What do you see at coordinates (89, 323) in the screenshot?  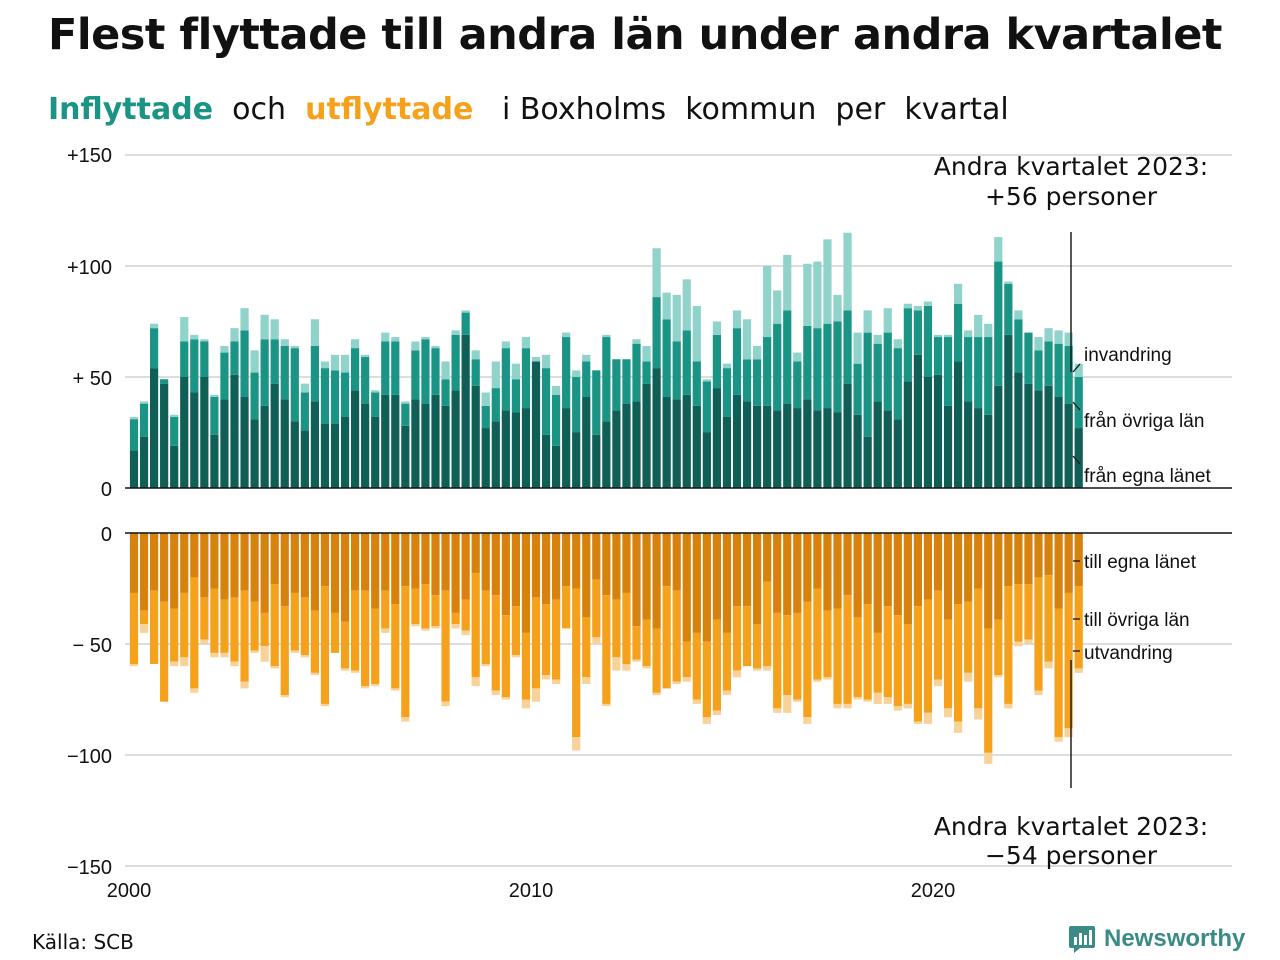 I see `y-axis-top: +150 +100 + 50 0` at bounding box center [89, 323].